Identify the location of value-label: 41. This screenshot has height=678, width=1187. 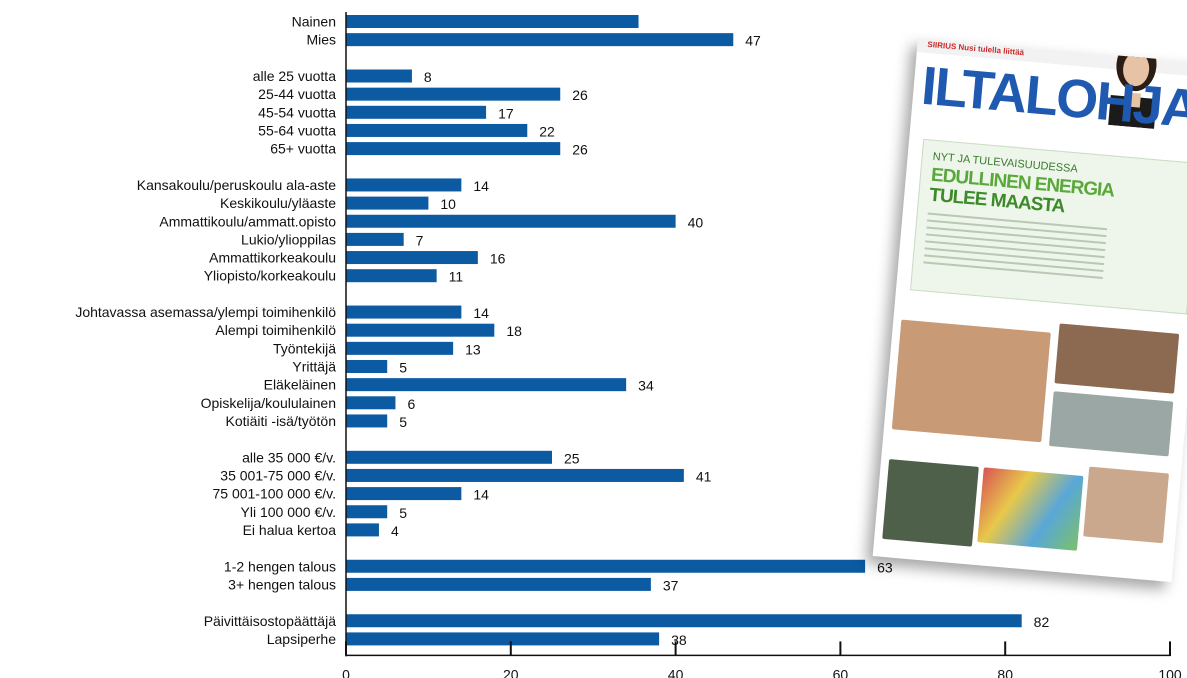
(704, 476).